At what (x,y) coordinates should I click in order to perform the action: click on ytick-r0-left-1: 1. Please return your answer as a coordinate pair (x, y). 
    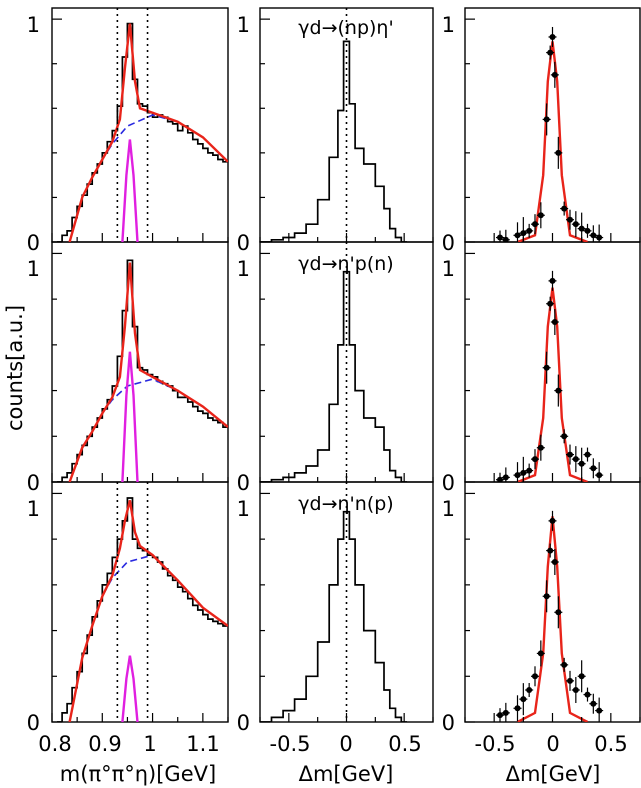
    Looking at the image, I should click on (33, 25).